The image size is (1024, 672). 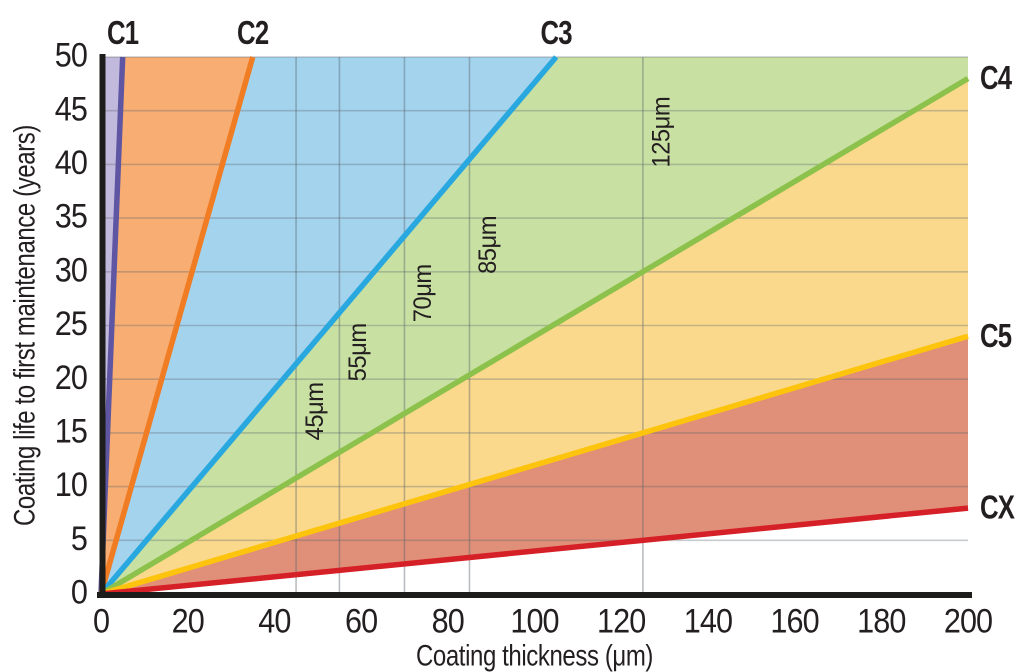 I want to click on tick-x-120: 120, so click(x=621, y=621).